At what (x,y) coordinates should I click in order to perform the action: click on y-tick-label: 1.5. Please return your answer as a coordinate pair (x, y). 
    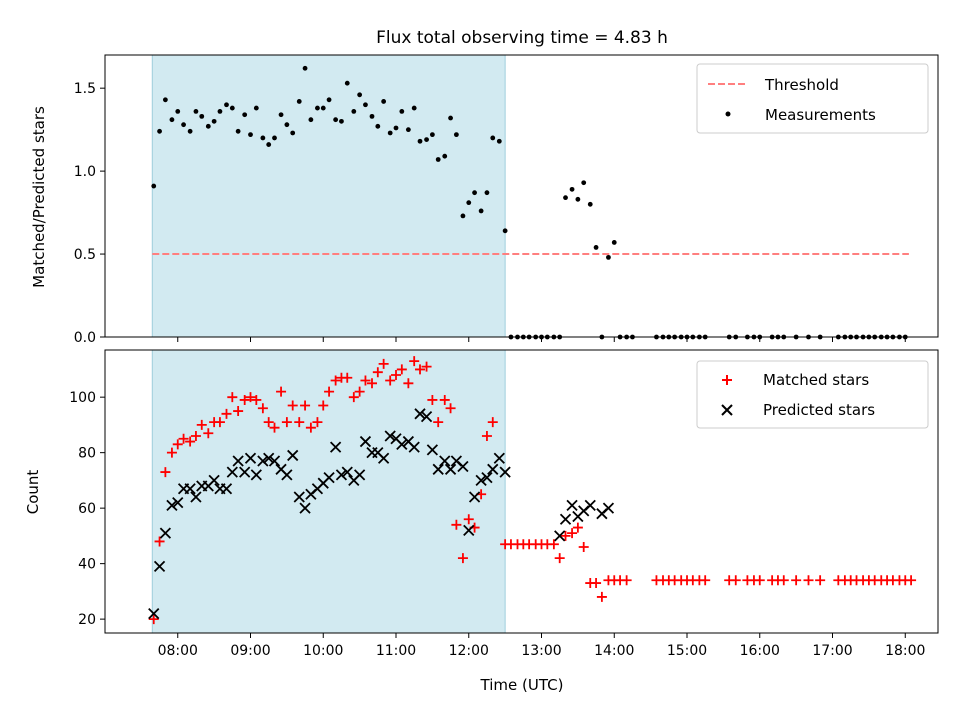
    Looking at the image, I should click on (85, 89).